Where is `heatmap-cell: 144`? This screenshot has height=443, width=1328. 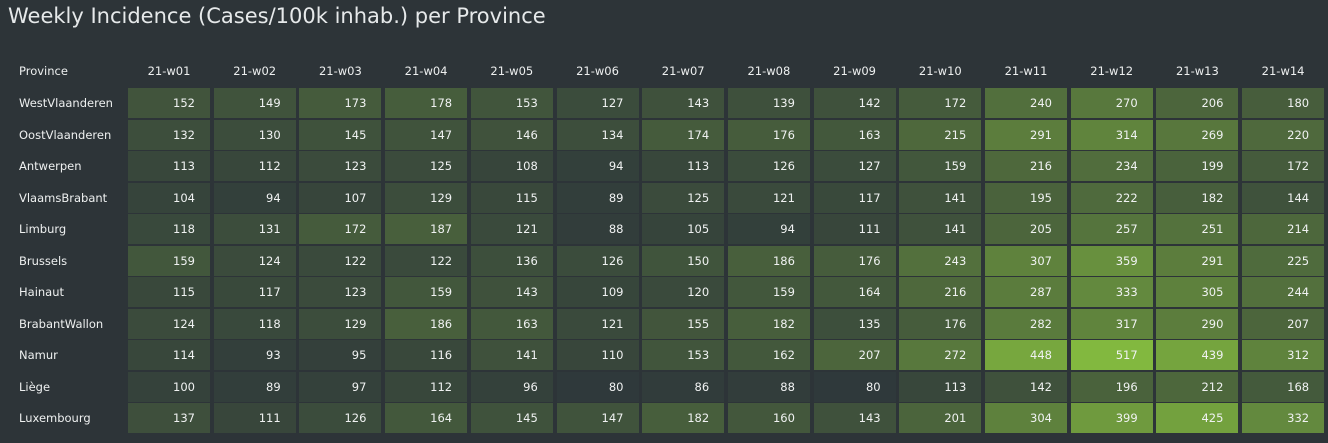
heatmap-cell: 144 is located at coordinates (1283, 197).